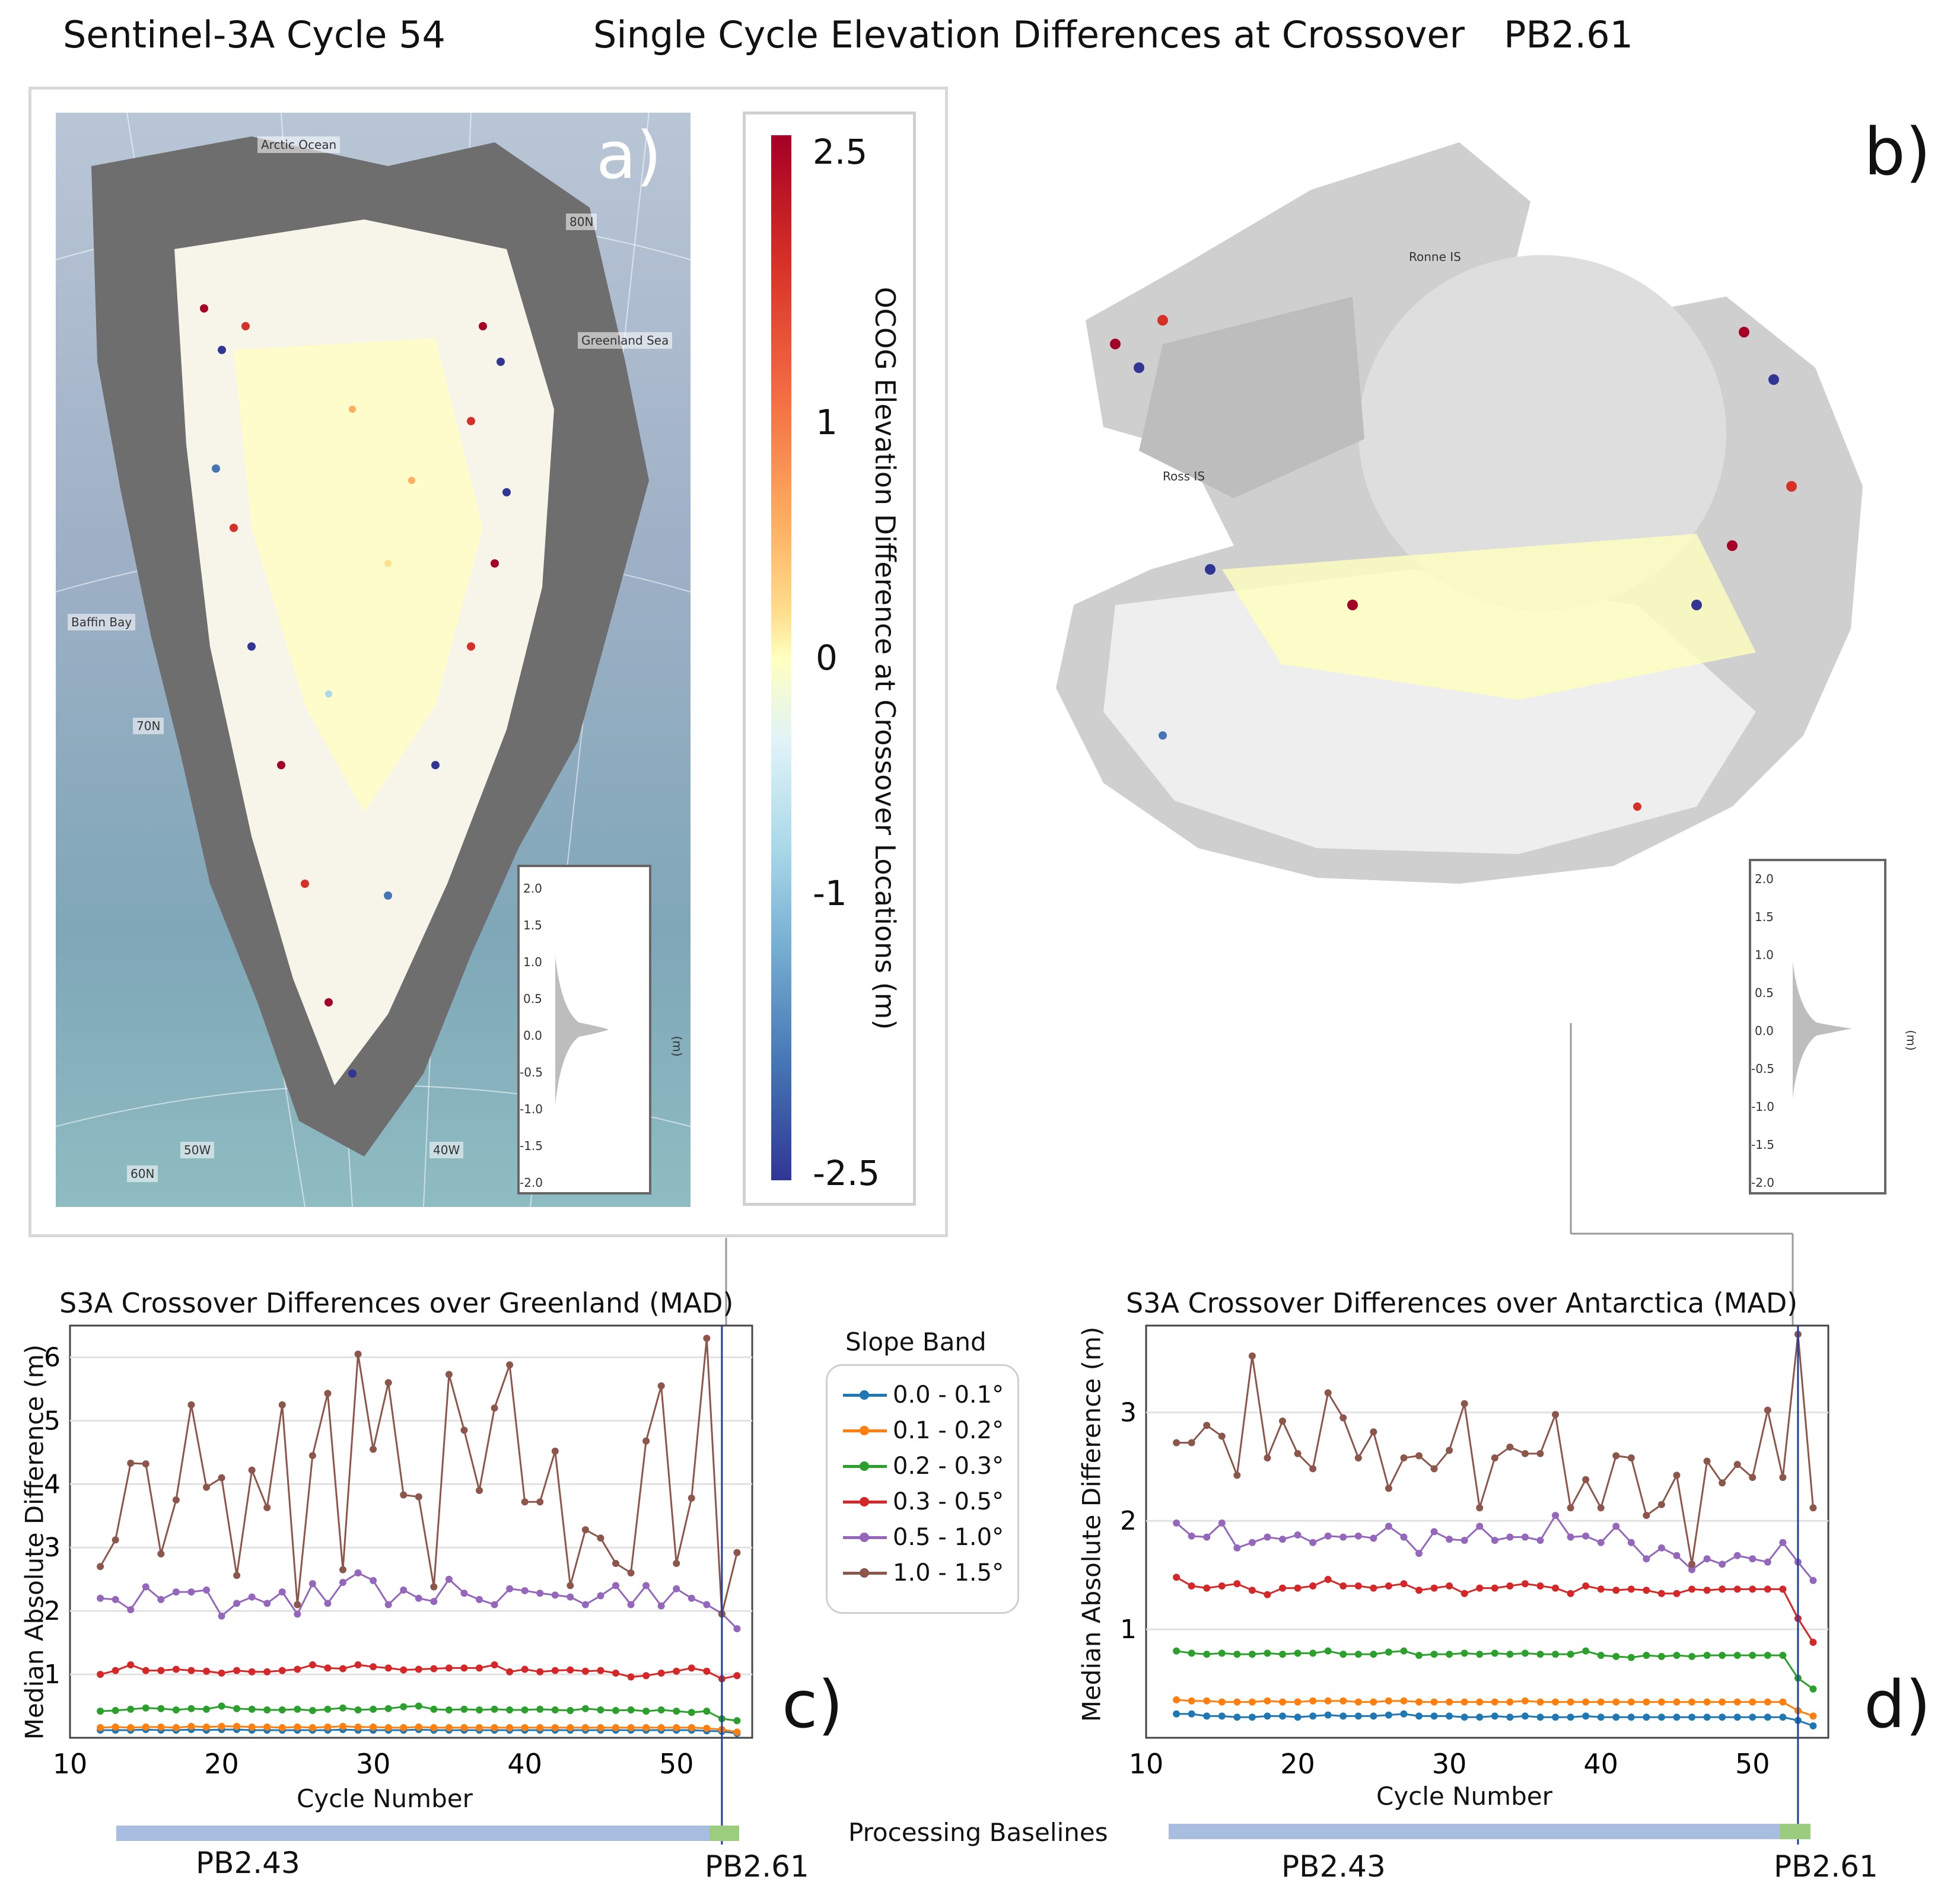 The width and height of the screenshot is (1960, 1892). What do you see at coordinates (923, 1466) in the screenshot?
I see `legend-item: 0.2 - 0.3°` at bounding box center [923, 1466].